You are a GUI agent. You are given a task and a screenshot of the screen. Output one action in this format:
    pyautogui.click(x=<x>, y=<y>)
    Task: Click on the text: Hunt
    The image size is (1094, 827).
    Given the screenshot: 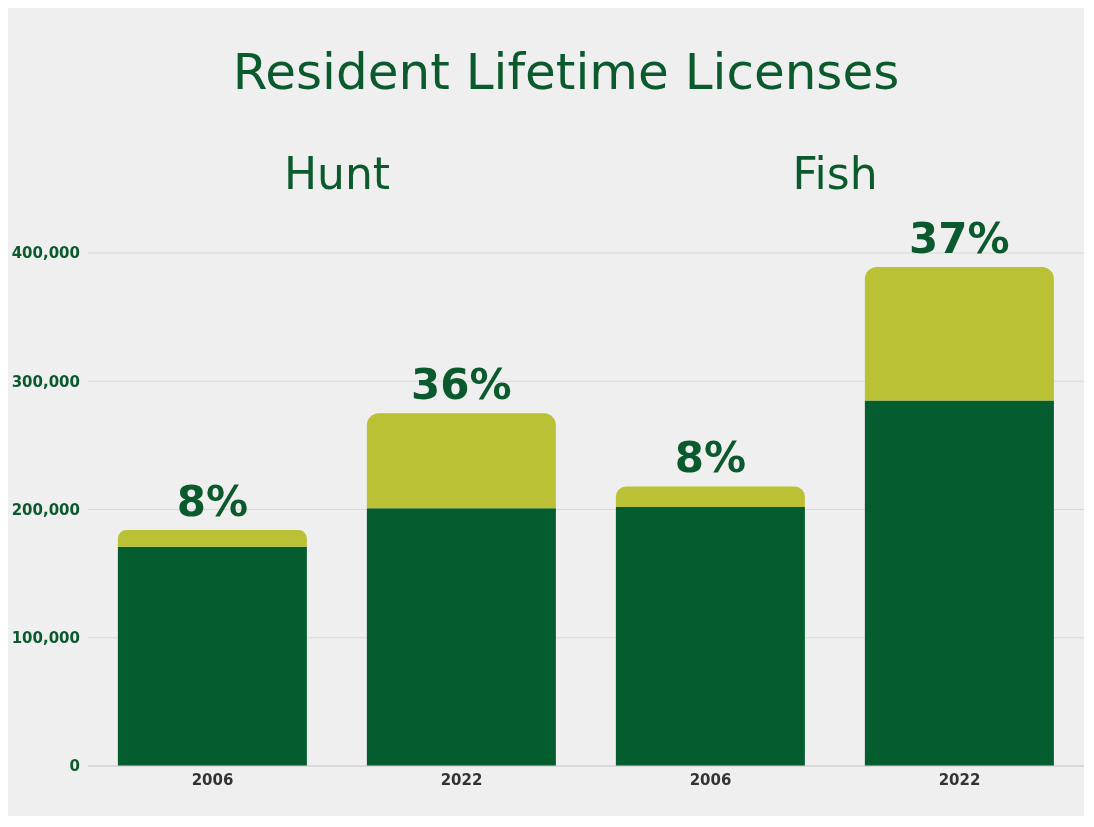 What is the action you would take?
    pyautogui.click(x=337, y=173)
    